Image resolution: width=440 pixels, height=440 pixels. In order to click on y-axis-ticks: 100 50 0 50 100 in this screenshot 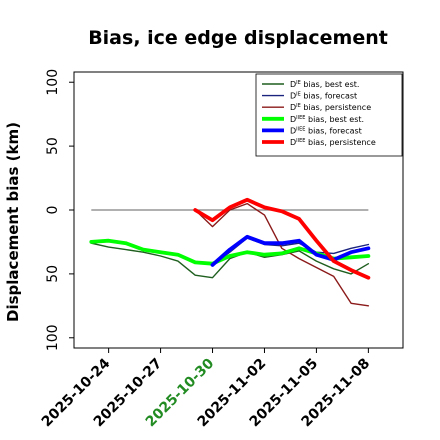, I will do `click(59, 210)`.